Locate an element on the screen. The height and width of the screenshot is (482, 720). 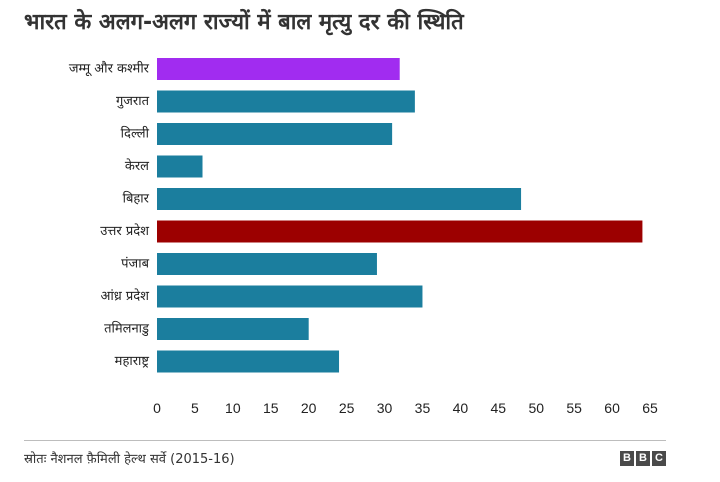
category-label: बिहार is located at coordinates (136, 199).